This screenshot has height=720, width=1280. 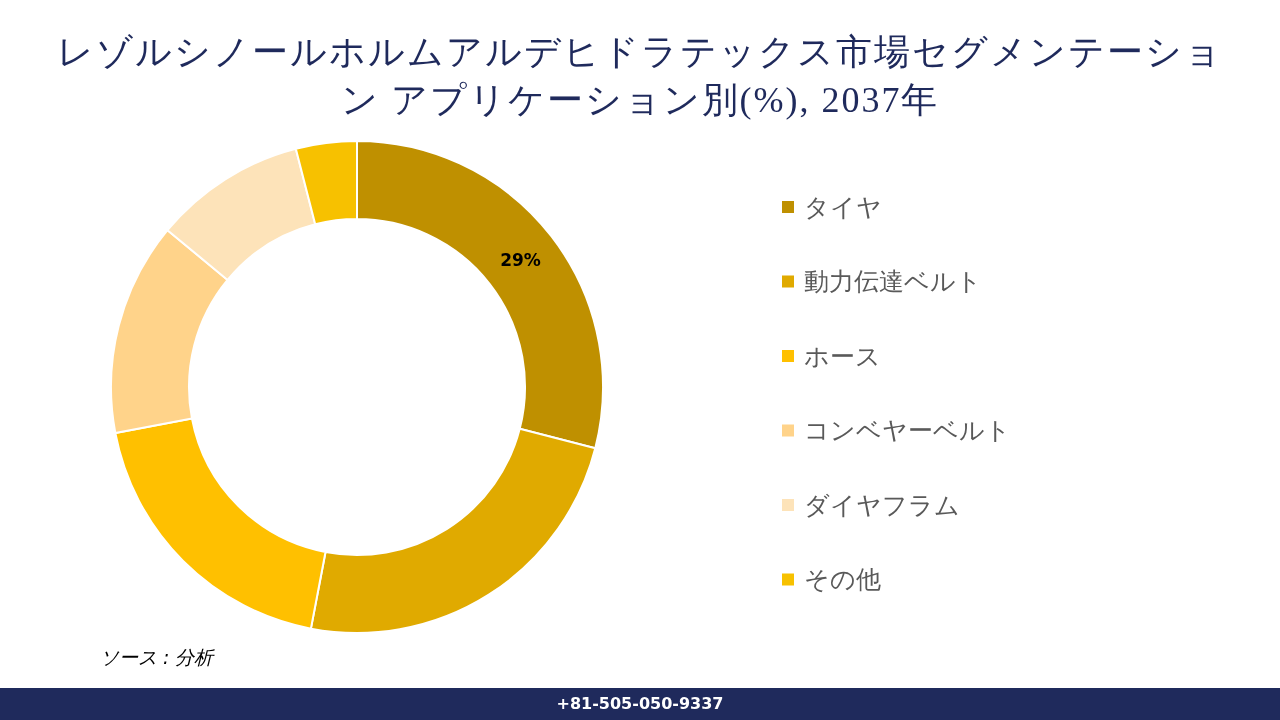 What do you see at coordinates (907, 430) in the screenshot?
I see `legend-label: コンベヤーベルト` at bounding box center [907, 430].